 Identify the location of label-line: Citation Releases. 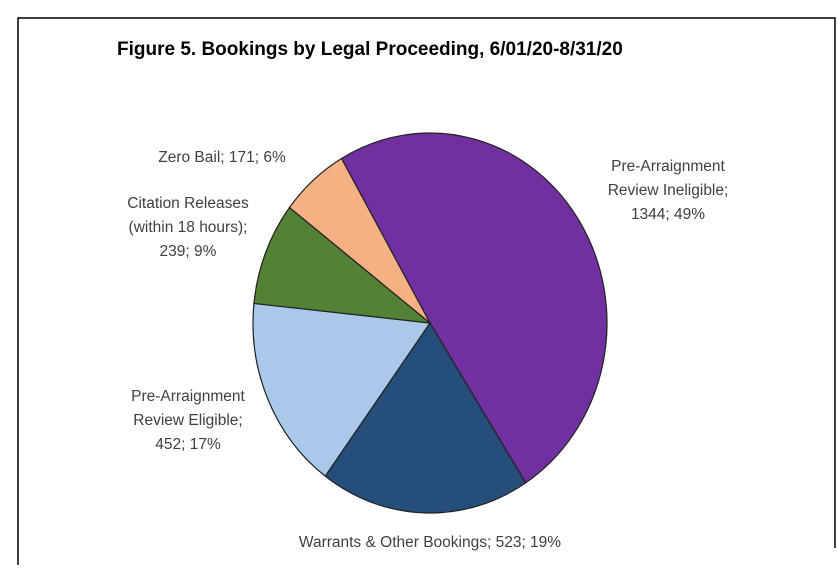
(188, 203).